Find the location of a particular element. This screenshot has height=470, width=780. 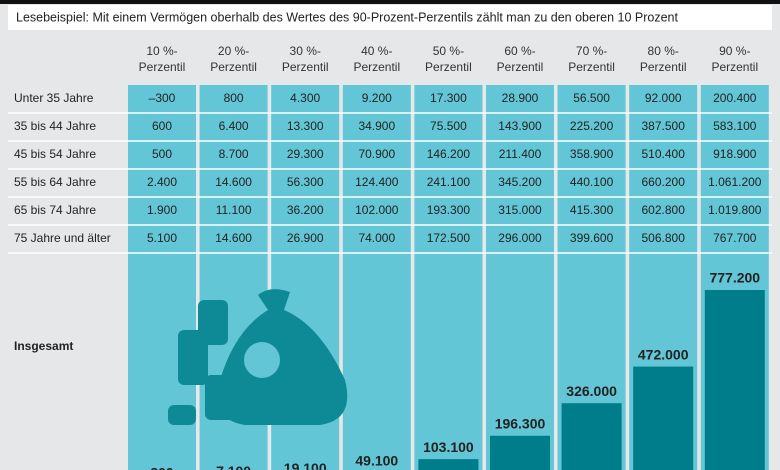

cell: 102.000 is located at coordinates (377, 210).